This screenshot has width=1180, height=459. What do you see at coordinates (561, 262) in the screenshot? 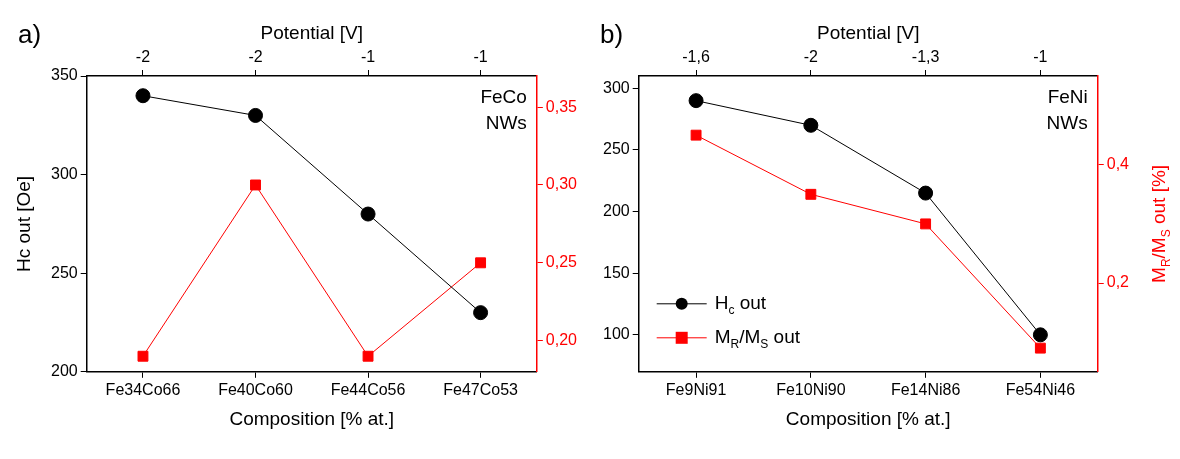
I see `y2-tick-label: 0,25` at bounding box center [561, 262].